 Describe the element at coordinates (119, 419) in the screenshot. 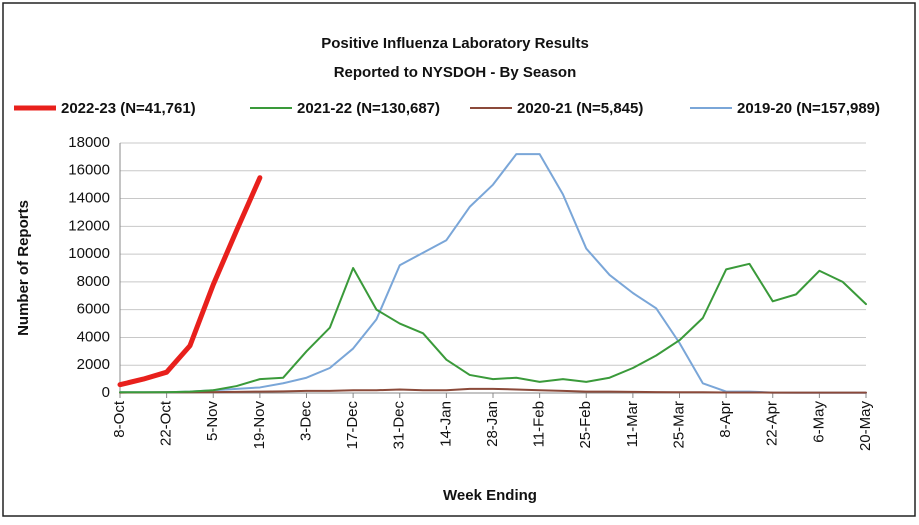

I see `x-tick-label: 8-Oct` at that location.